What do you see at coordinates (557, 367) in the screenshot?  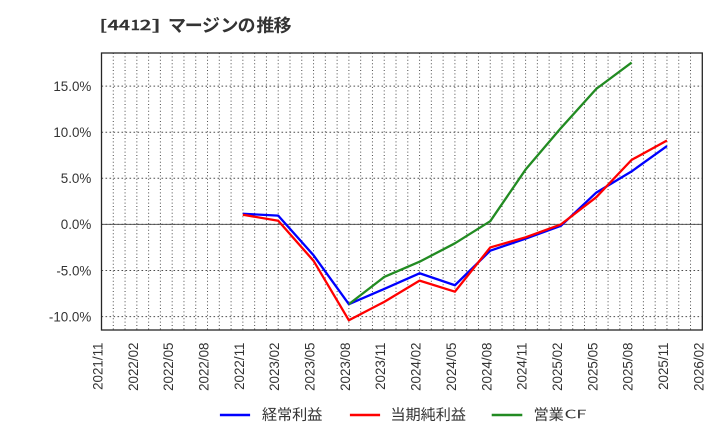 I see `svg-text: 2025/02` at bounding box center [557, 367].